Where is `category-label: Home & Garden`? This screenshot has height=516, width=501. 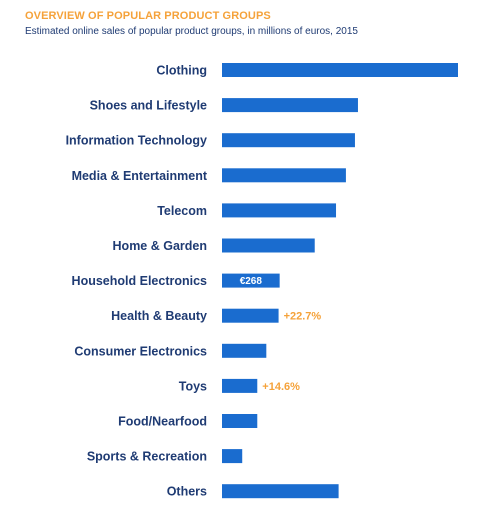
category-label: Home & Garden is located at coordinates (160, 246).